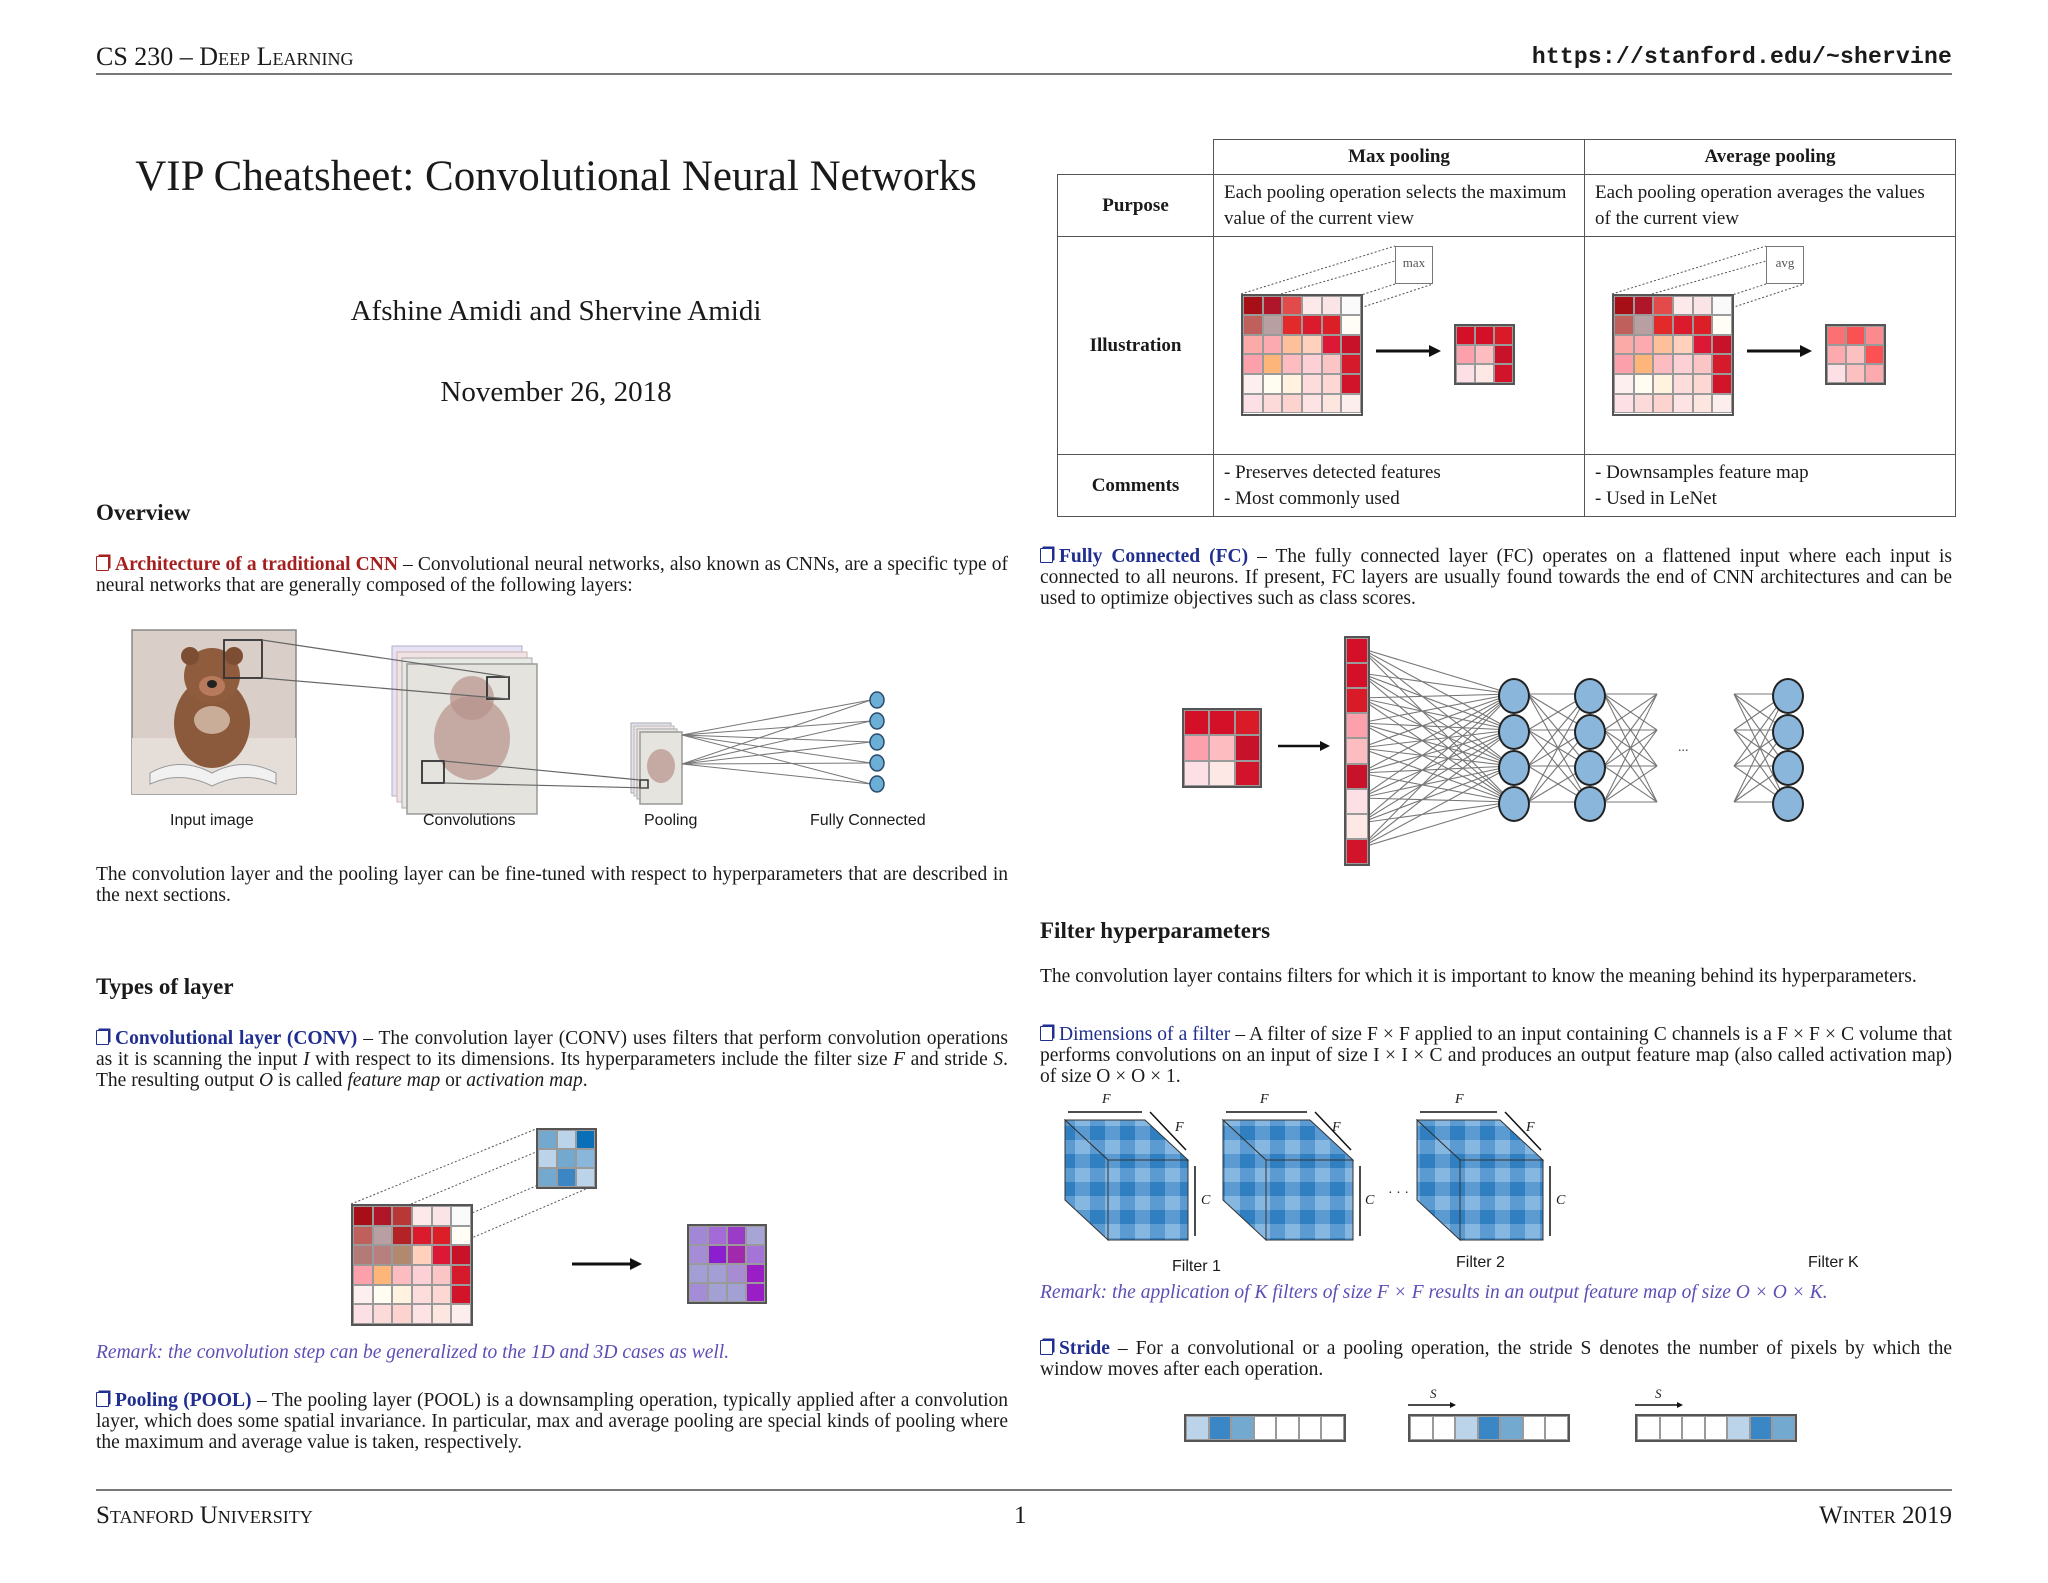  Describe the element at coordinates (868, 820) in the screenshot. I see `figure-label-fully-connected: Fully Connected` at that location.